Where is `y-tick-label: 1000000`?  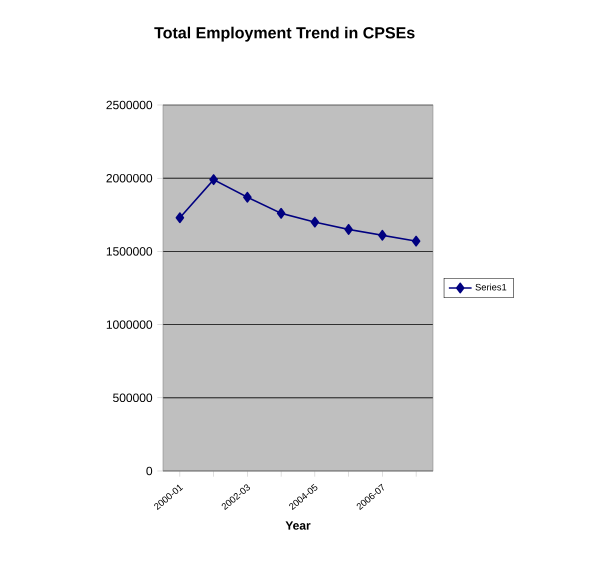 y-tick-label: 1000000 is located at coordinates (129, 324).